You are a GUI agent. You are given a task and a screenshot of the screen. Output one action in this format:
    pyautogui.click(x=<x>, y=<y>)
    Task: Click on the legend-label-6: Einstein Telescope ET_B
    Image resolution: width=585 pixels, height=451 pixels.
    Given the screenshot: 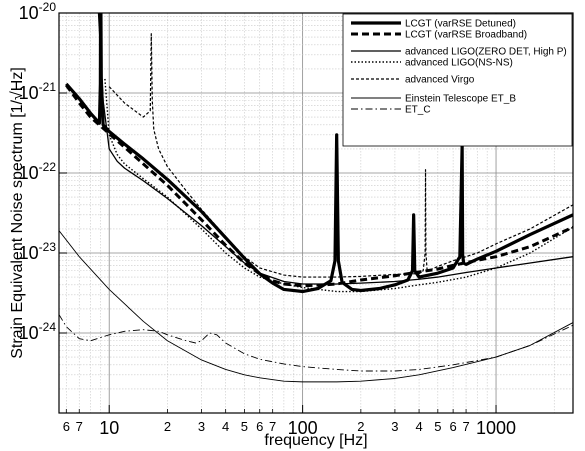 What is the action you would take?
    pyautogui.click(x=460, y=99)
    